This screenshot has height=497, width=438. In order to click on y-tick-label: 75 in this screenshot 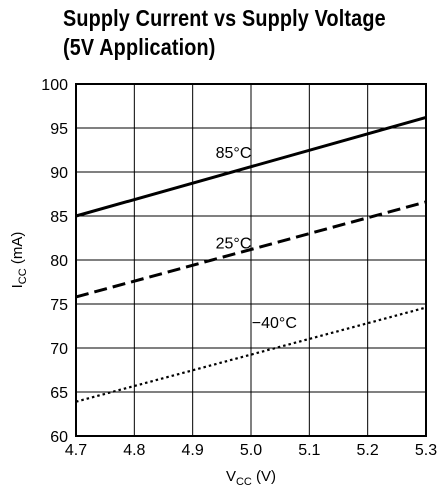, I will do `click(59, 305)`.